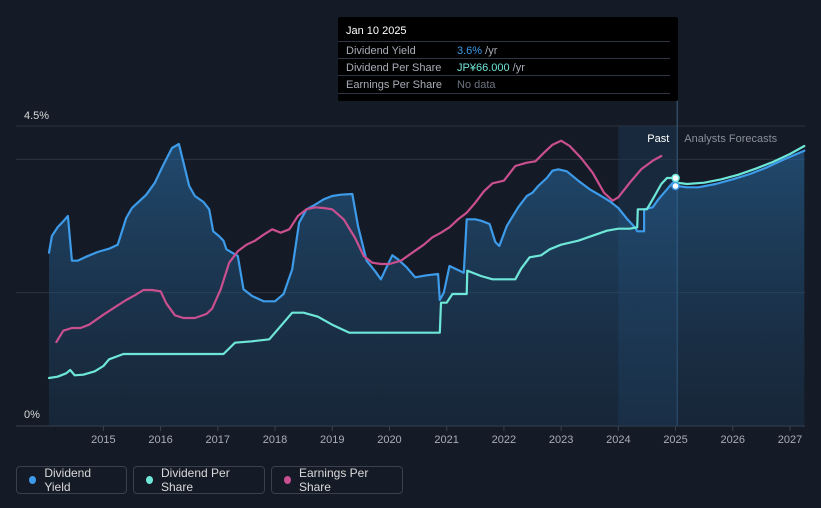 The height and width of the screenshot is (508, 821). What do you see at coordinates (561, 440) in the screenshot?
I see `x-tick-label: 2023` at bounding box center [561, 440].